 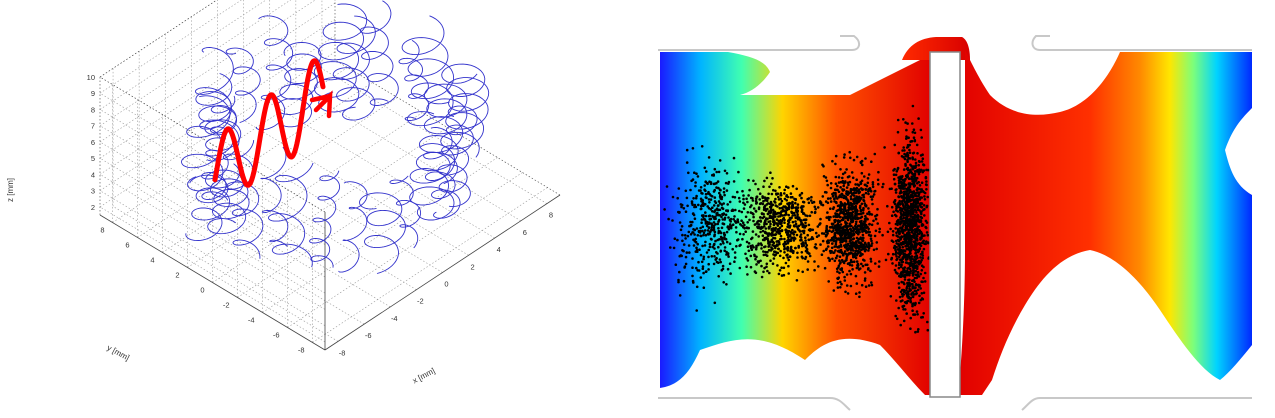 What do you see at coordinates (177, 275) in the screenshot?
I see `y-tick-label: 2` at bounding box center [177, 275].